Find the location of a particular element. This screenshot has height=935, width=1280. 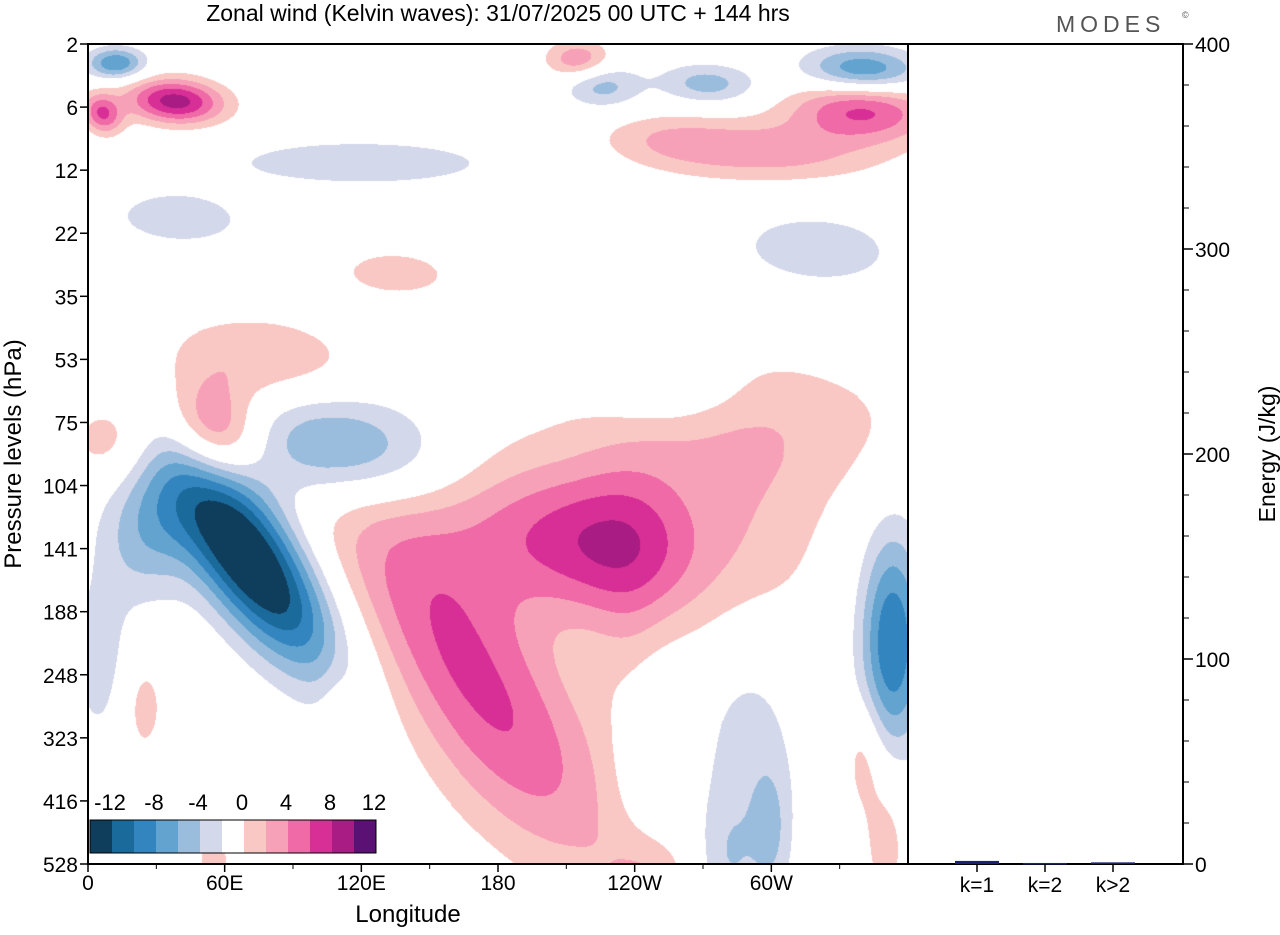

energy-tick-label: 200 is located at coordinates (1212, 455).